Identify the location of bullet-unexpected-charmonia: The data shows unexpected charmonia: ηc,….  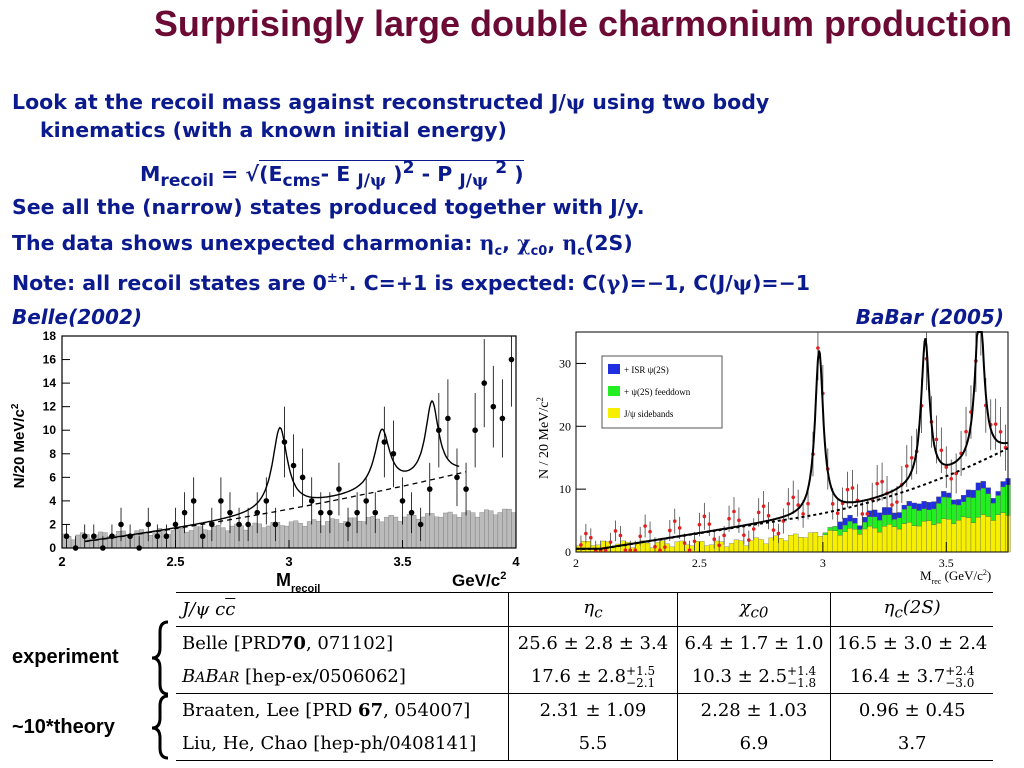
(322, 245).